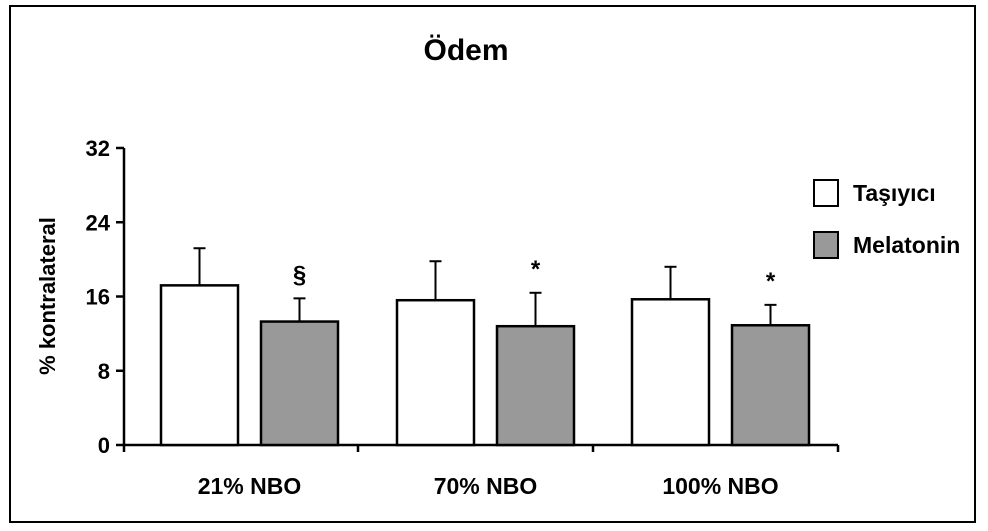  I want to click on y-tick-label: 8, so click(104, 371).